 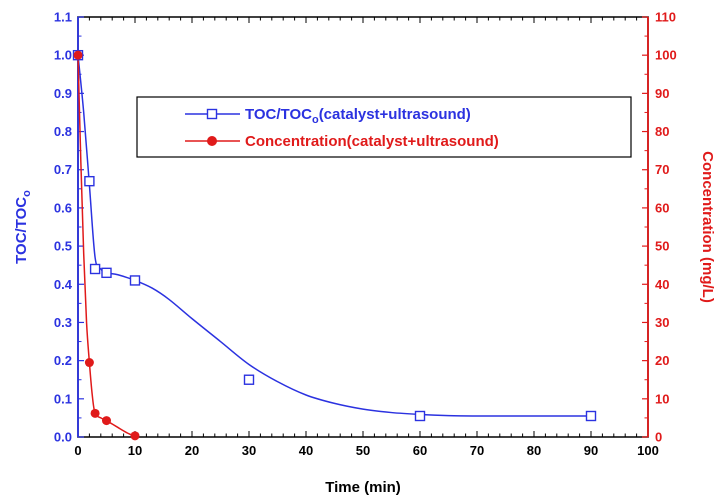 What do you see at coordinates (63, 398) in the screenshot?
I see `y-left-tick-label: 0.1` at bounding box center [63, 398].